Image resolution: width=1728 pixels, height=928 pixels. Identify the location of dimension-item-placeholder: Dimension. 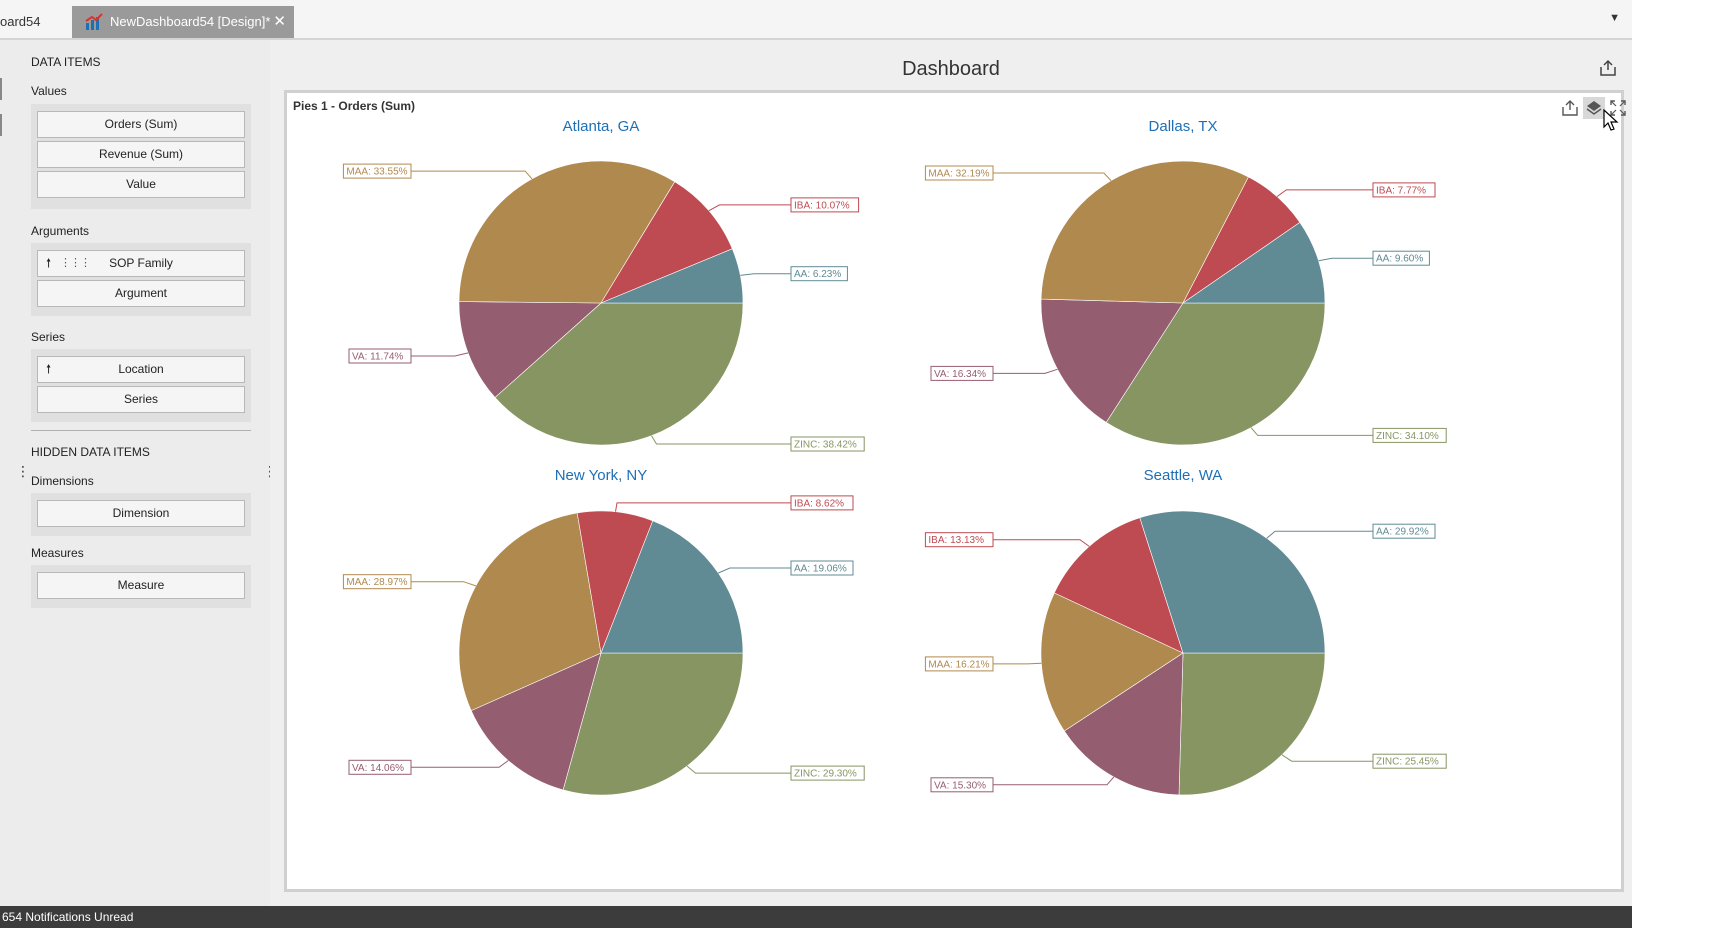
(141, 513).